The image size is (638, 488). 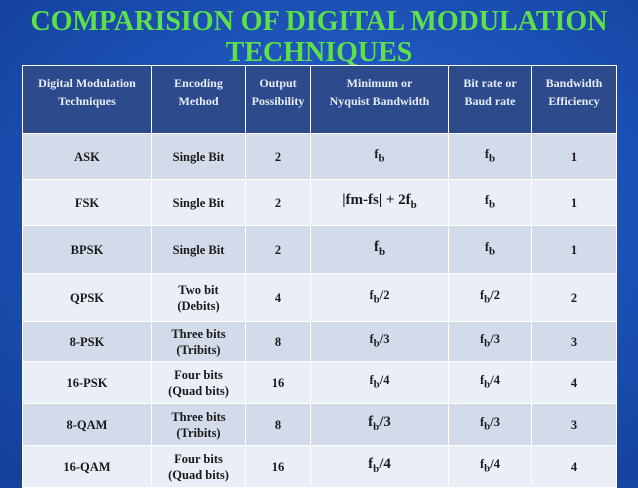 What do you see at coordinates (319, 21) in the screenshot?
I see `slide-title-line-1: COMPARISION OF DIGITAL MODULATION` at bounding box center [319, 21].